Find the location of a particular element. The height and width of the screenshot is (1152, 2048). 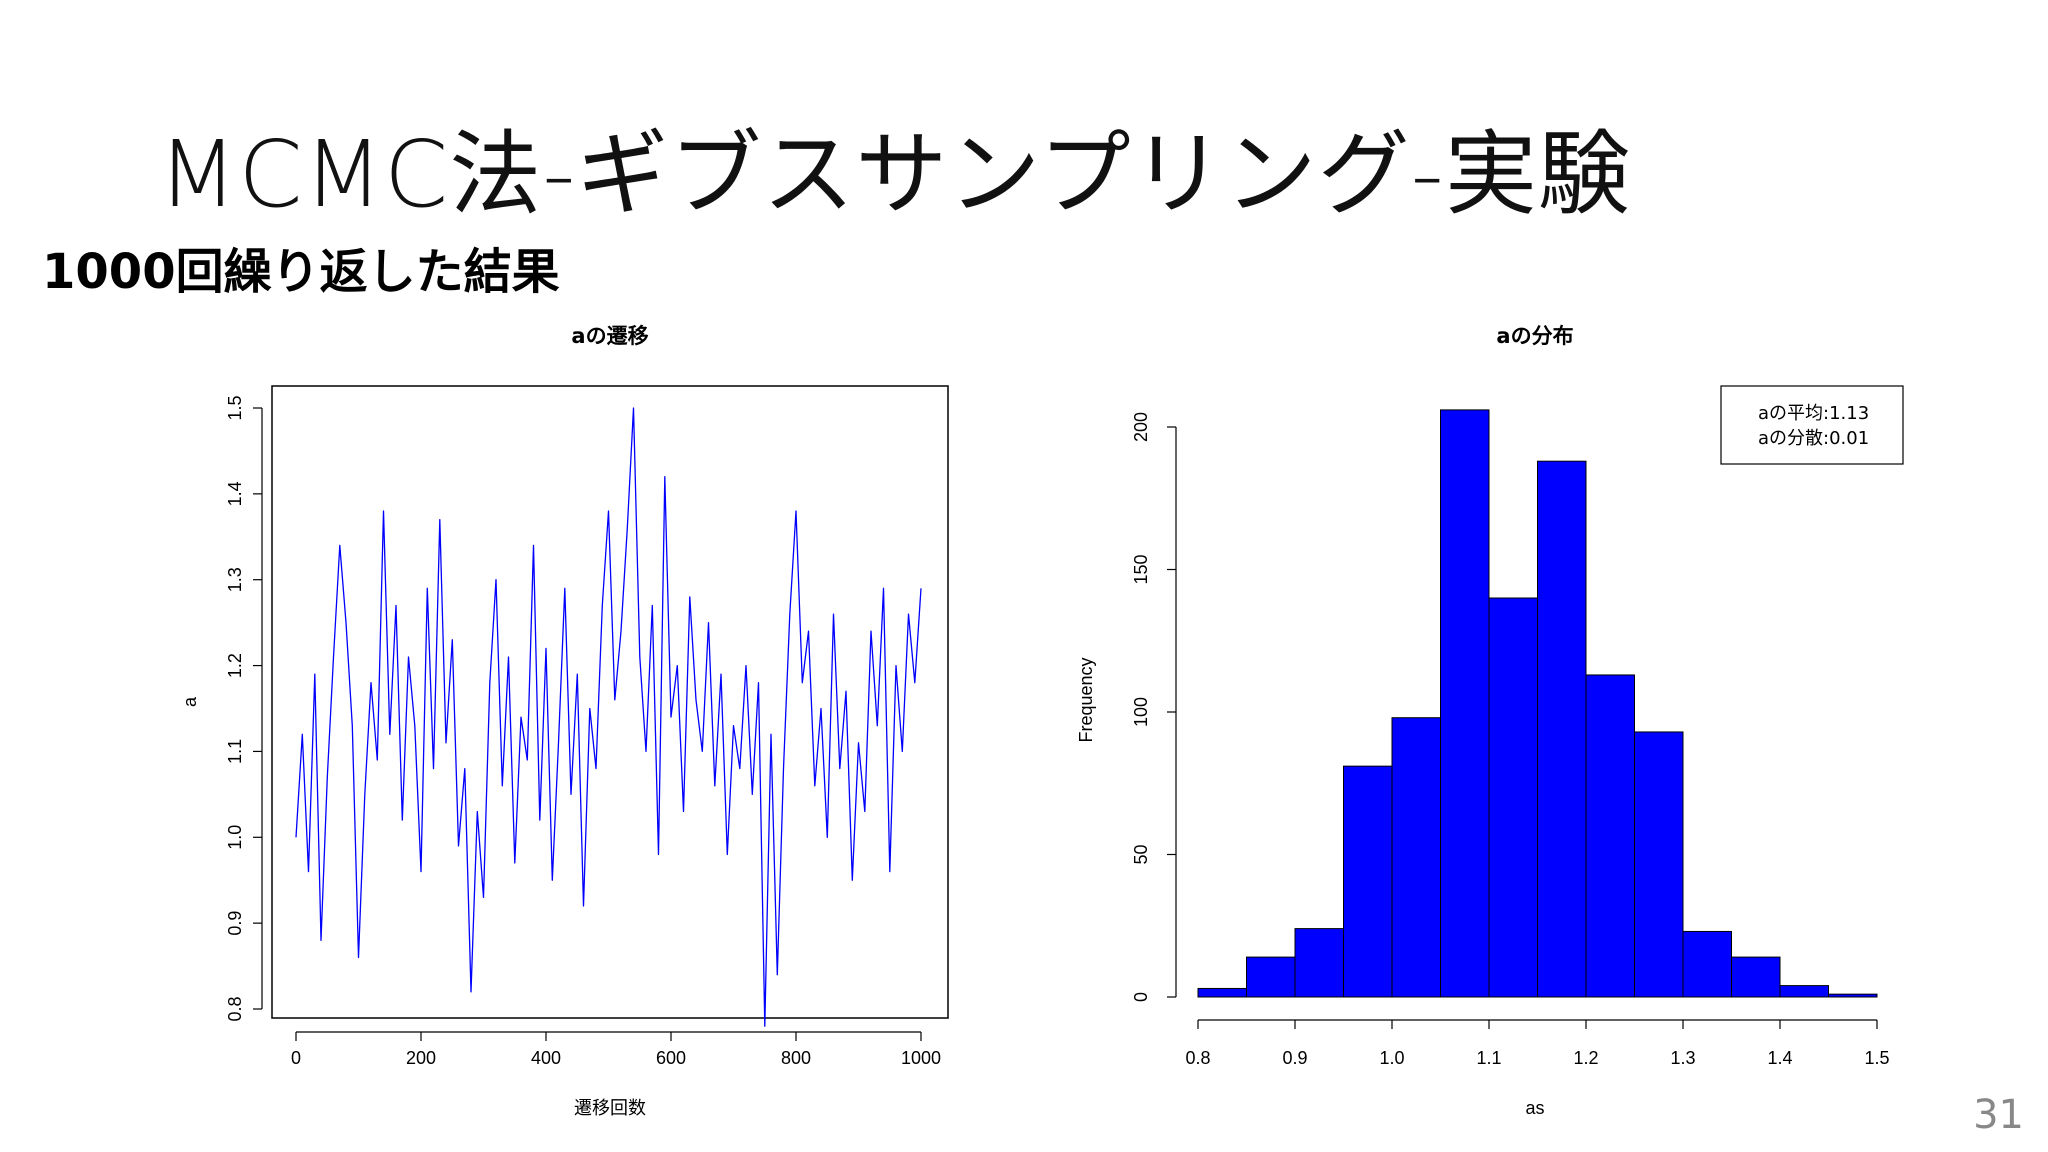

hist-y-tick-label: 100 is located at coordinates (1141, 712).